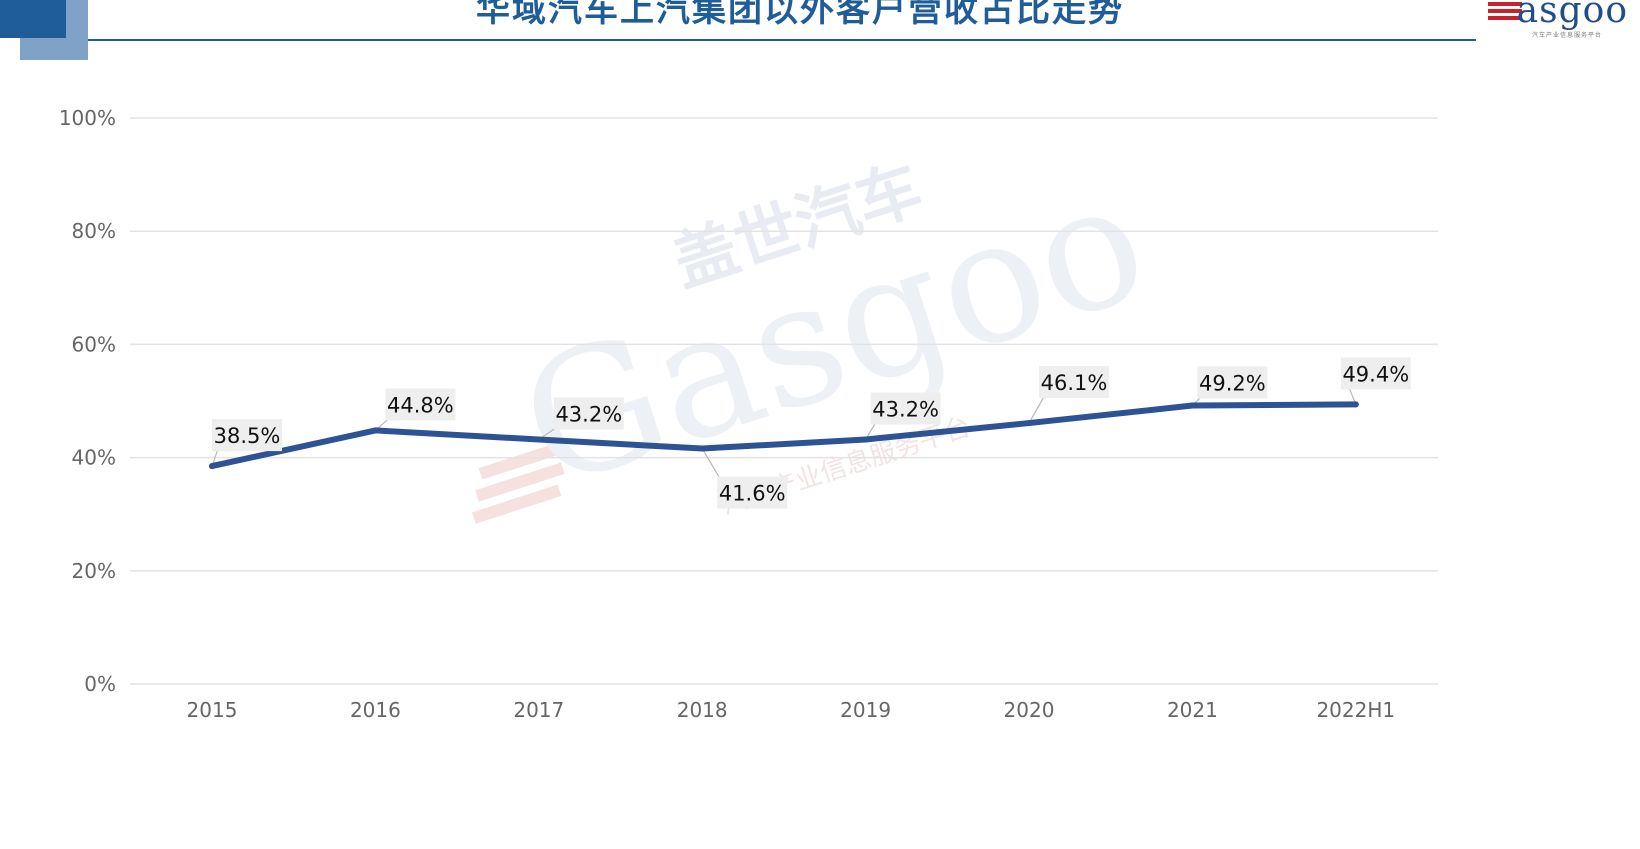 This screenshot has height=849, width=1640. I want to click on data-label: 49.4%, so click(1375, 374).